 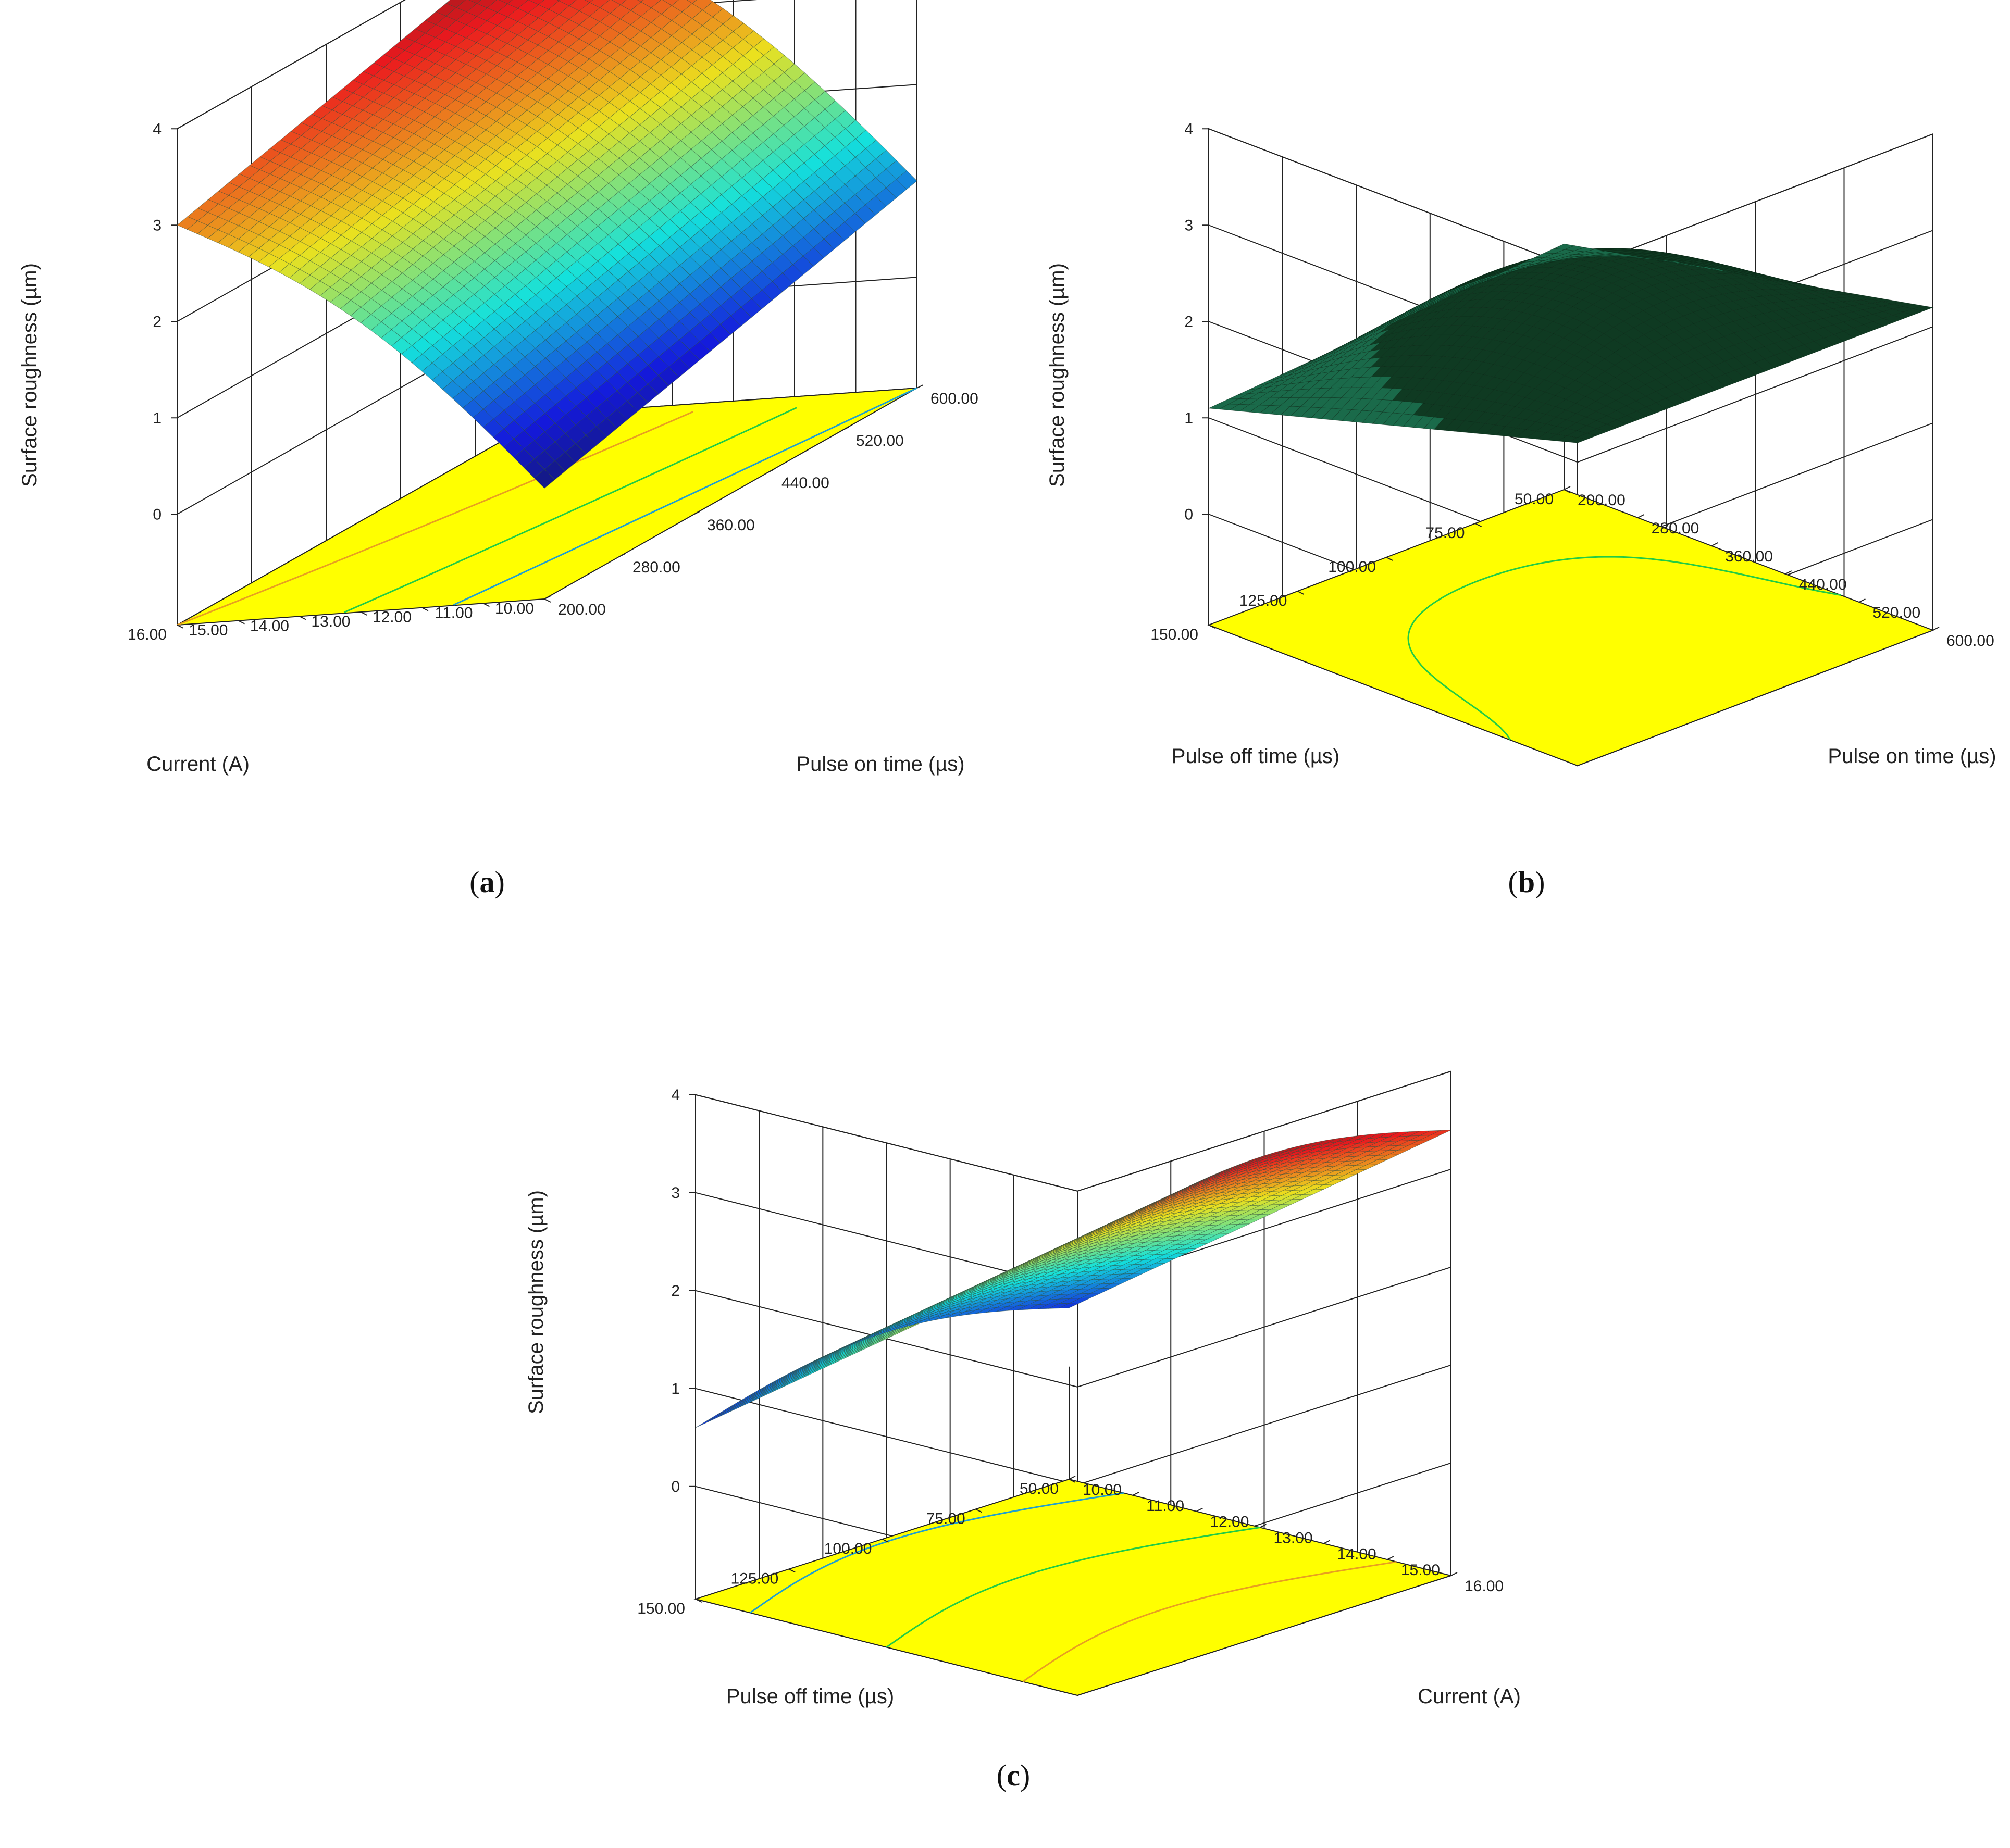 What do you see at coordinates (148, 634) in the screenshot?
I see `x-tick-label: 16.00` at bounding box center [148, 634].